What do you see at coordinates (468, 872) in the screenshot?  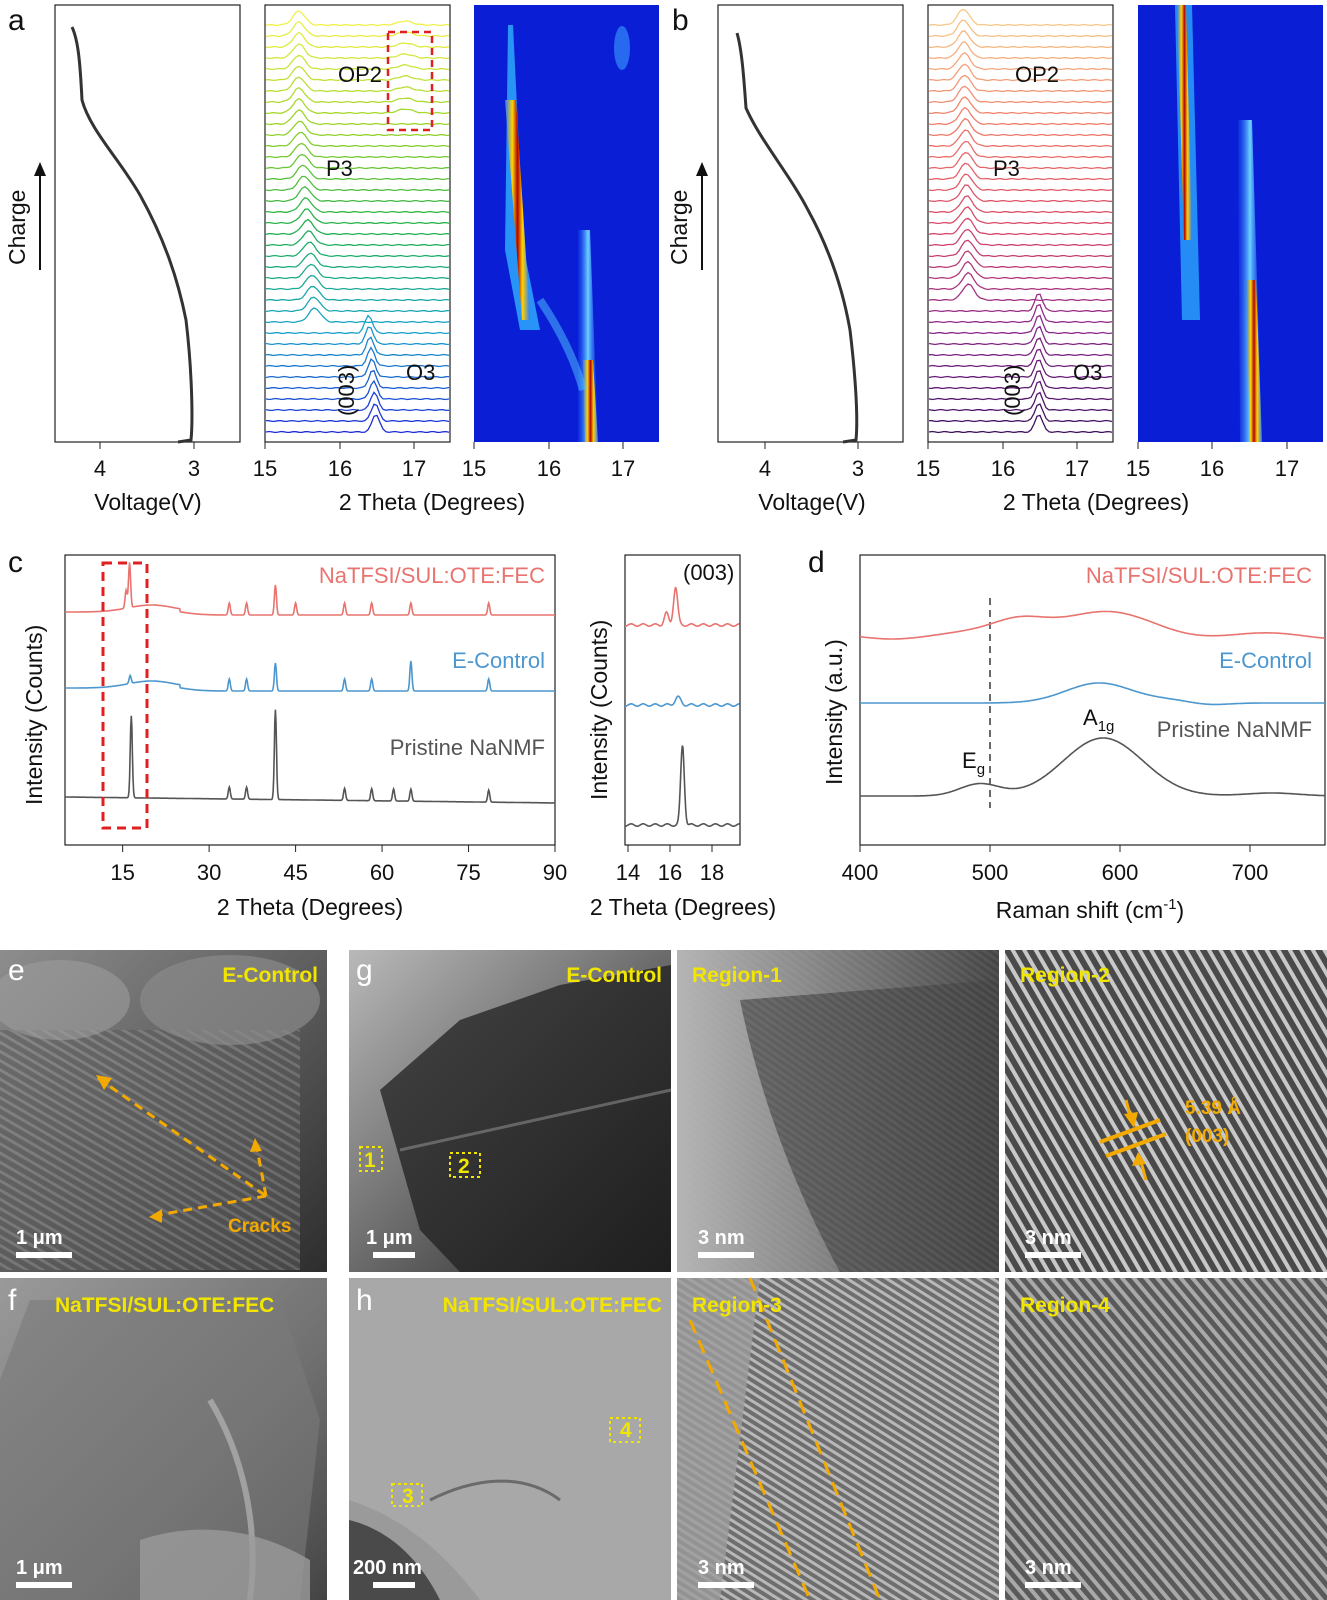 I see `c-xtick-label: 75` at bounding box center [468, 872].